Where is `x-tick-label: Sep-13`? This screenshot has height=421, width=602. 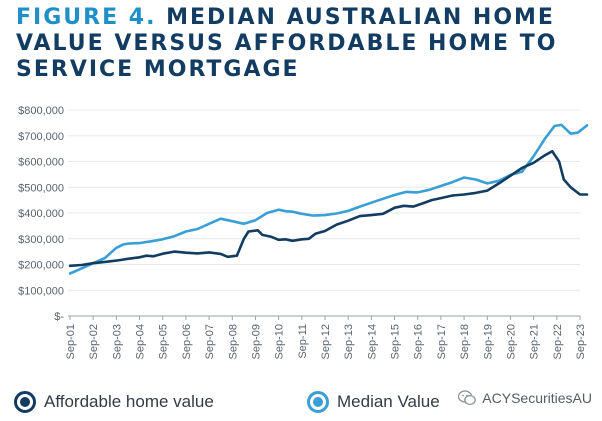
x-tick-label: Sep-13 is located at coordinates (349, 341).